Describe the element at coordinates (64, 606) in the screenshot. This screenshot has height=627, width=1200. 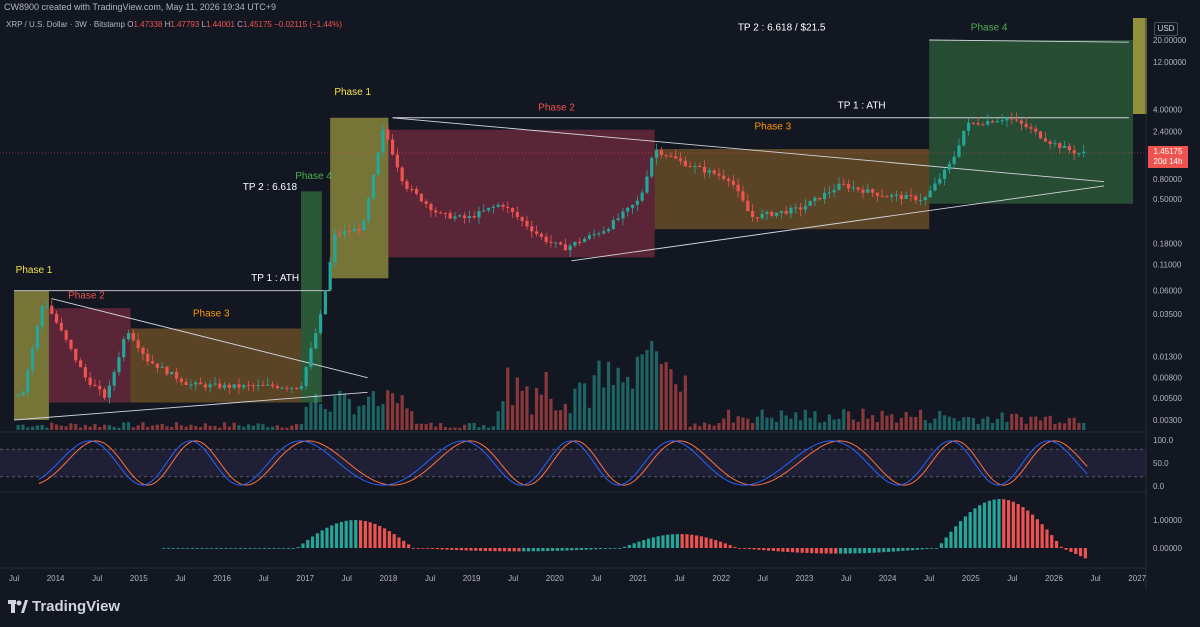
I see `tradingview-logo: TradingView` at that location.